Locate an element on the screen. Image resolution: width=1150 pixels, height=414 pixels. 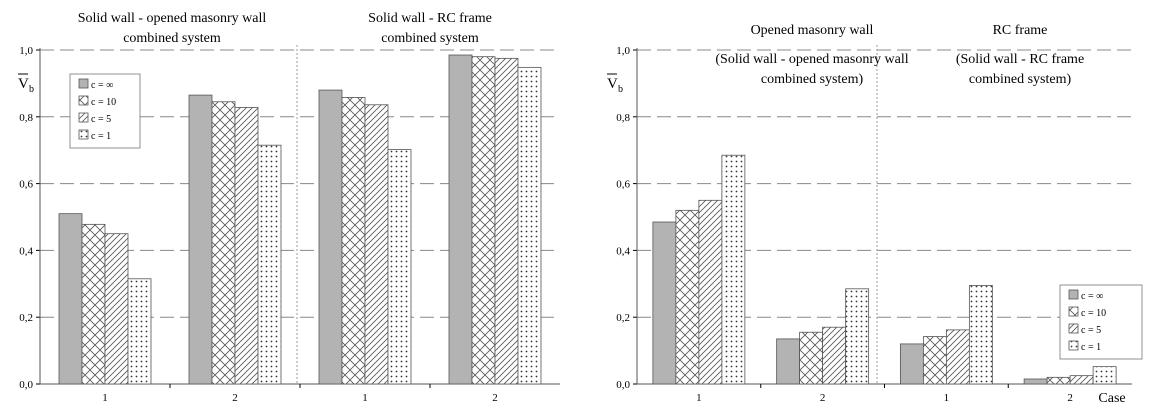
group-subtitle: (Solid wall - opened masonry wall is located at coordinates (811, 59).